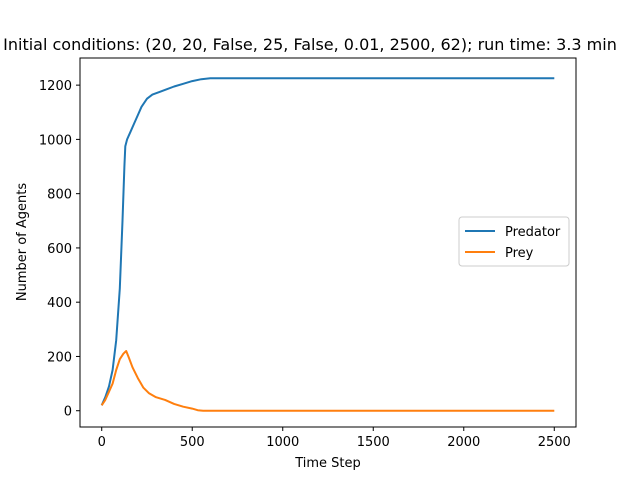 This screenshot has width=640, height=480. What do you see at coordinates (59, 303) in the screenshot?
I see `y-tick-label: 400` at bounding box center [59, 303].